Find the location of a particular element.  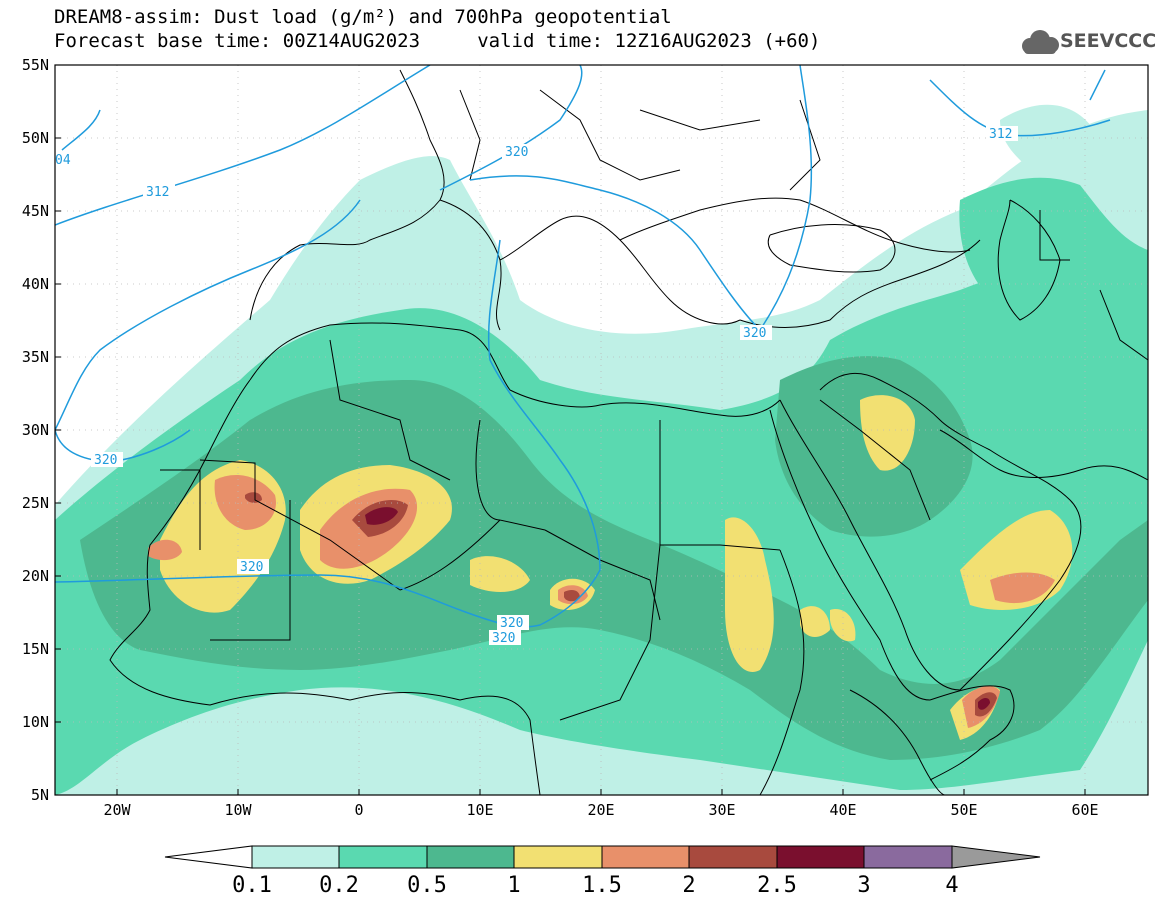

logo is located at coordinates (1040, 42).